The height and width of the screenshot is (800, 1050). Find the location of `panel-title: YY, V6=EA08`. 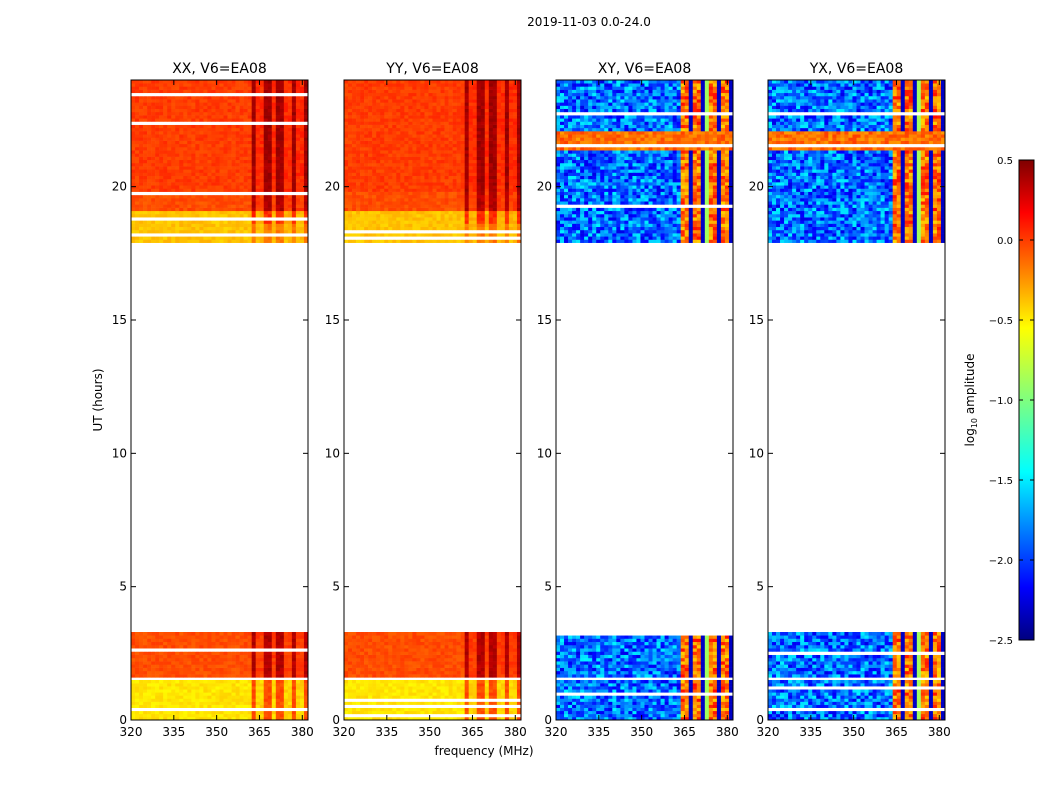

panel-title: YY, V6=EA08 is located at coordinates (431, 69).